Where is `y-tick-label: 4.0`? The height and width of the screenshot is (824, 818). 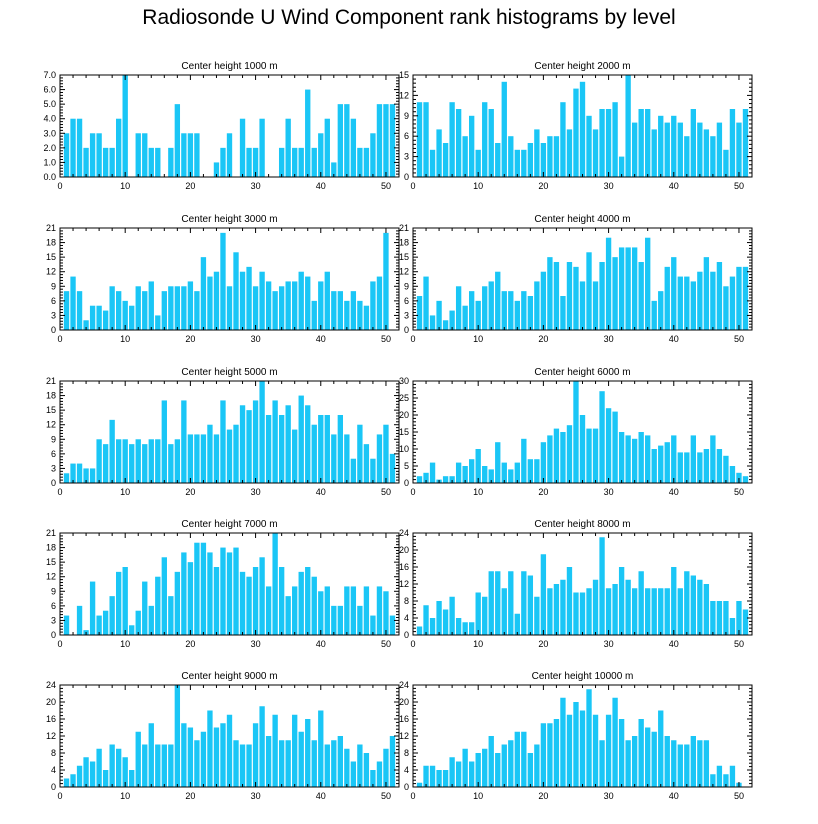 y-tick-label: 4.0 is located at coordinates (49, 119).